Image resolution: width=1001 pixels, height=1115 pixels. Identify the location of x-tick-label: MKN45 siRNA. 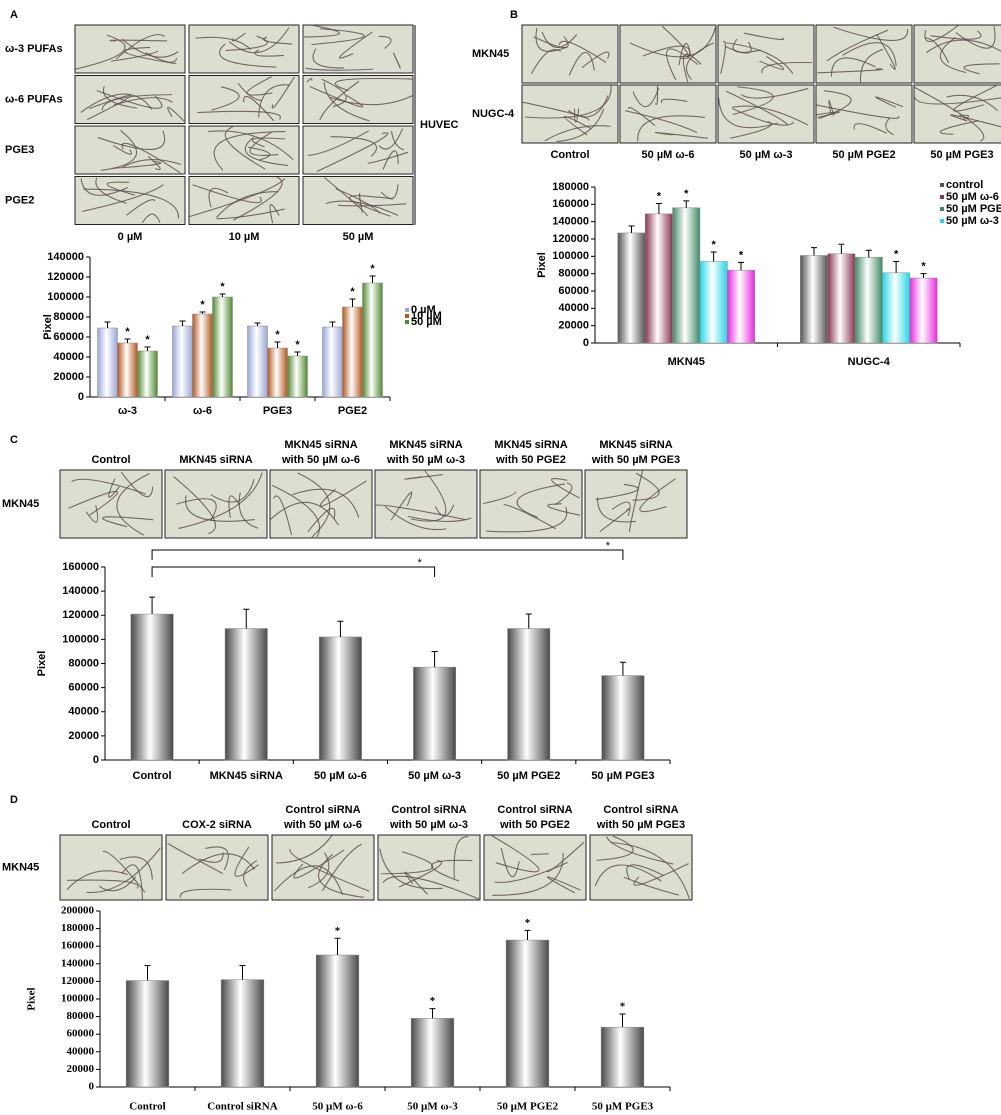
(246, 776).